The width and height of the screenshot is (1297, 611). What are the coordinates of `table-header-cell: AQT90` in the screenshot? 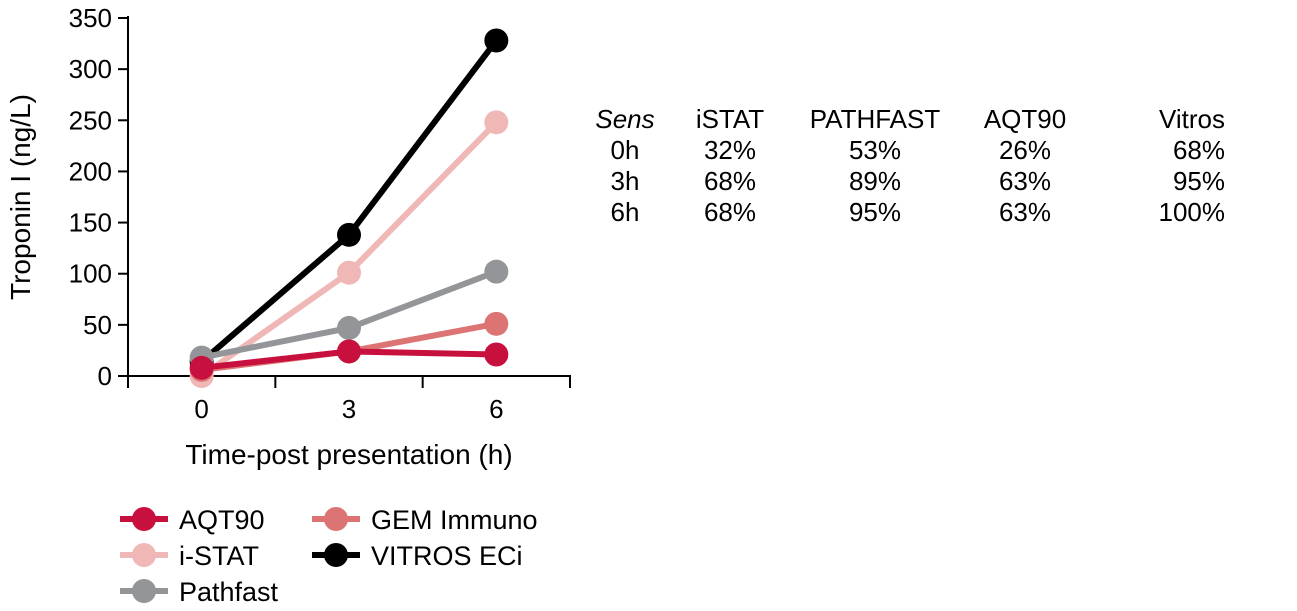 It's located at (1025, 119).